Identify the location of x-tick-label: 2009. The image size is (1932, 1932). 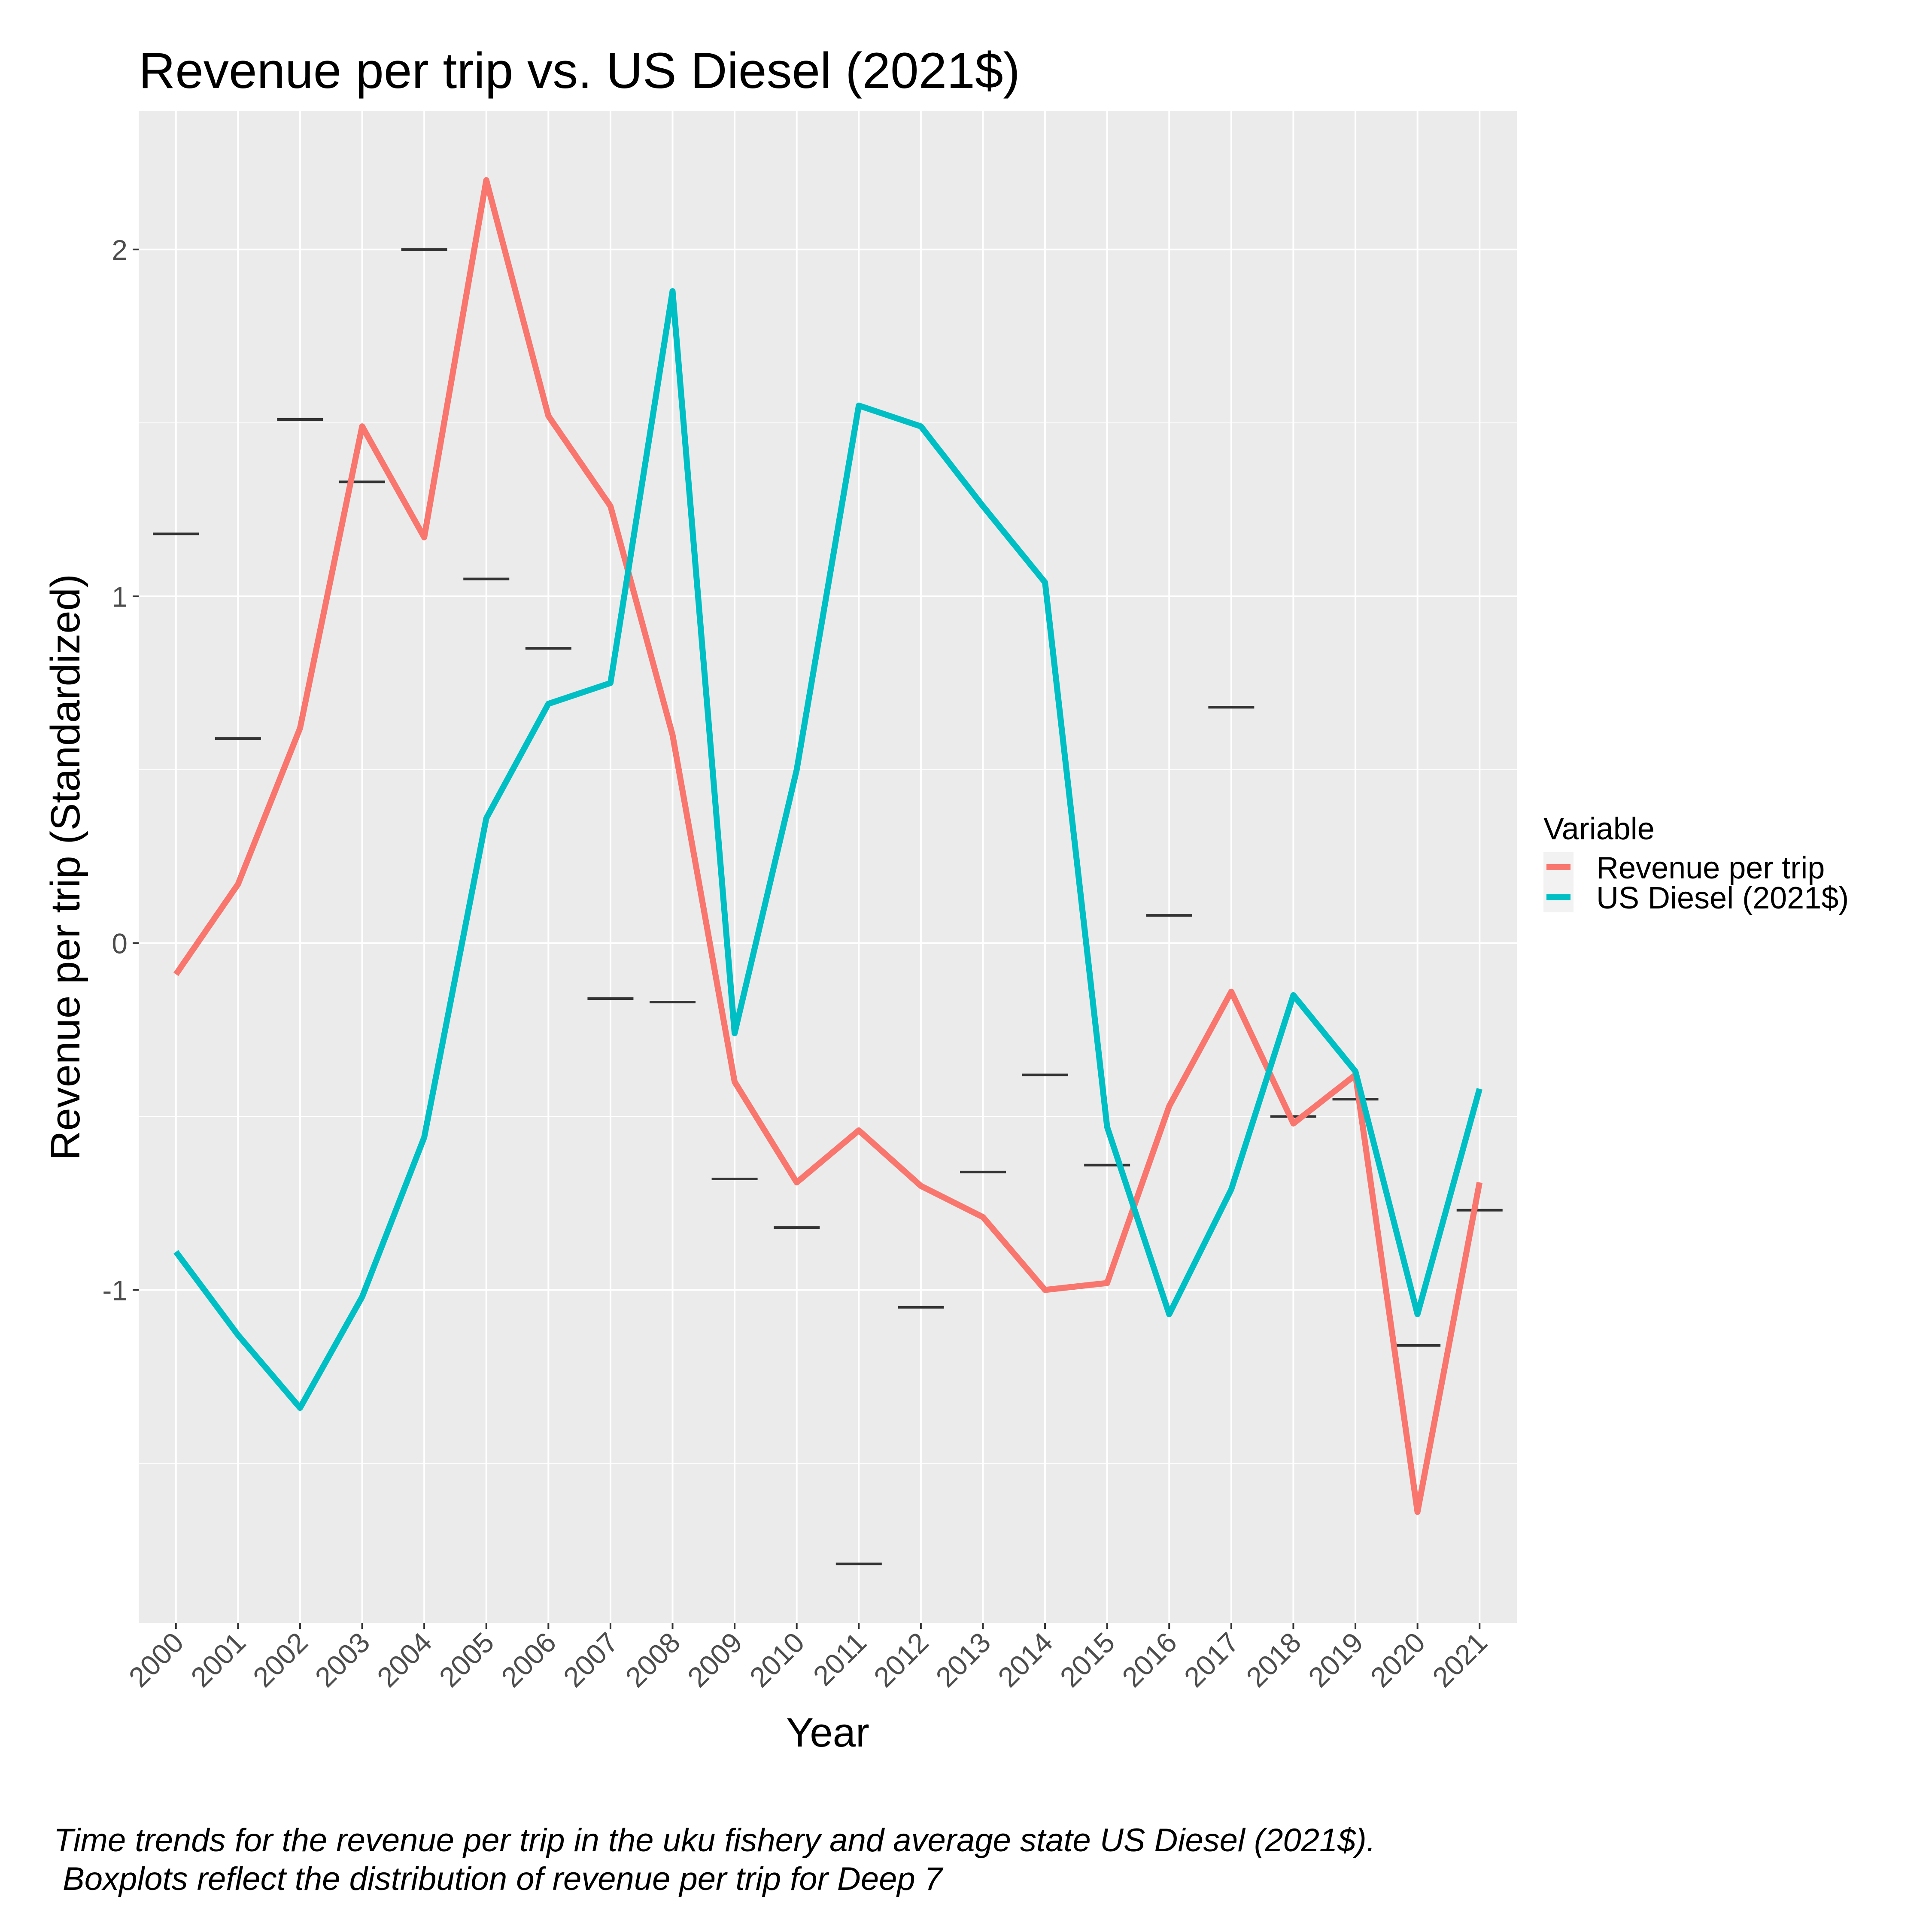
(715, 1660).